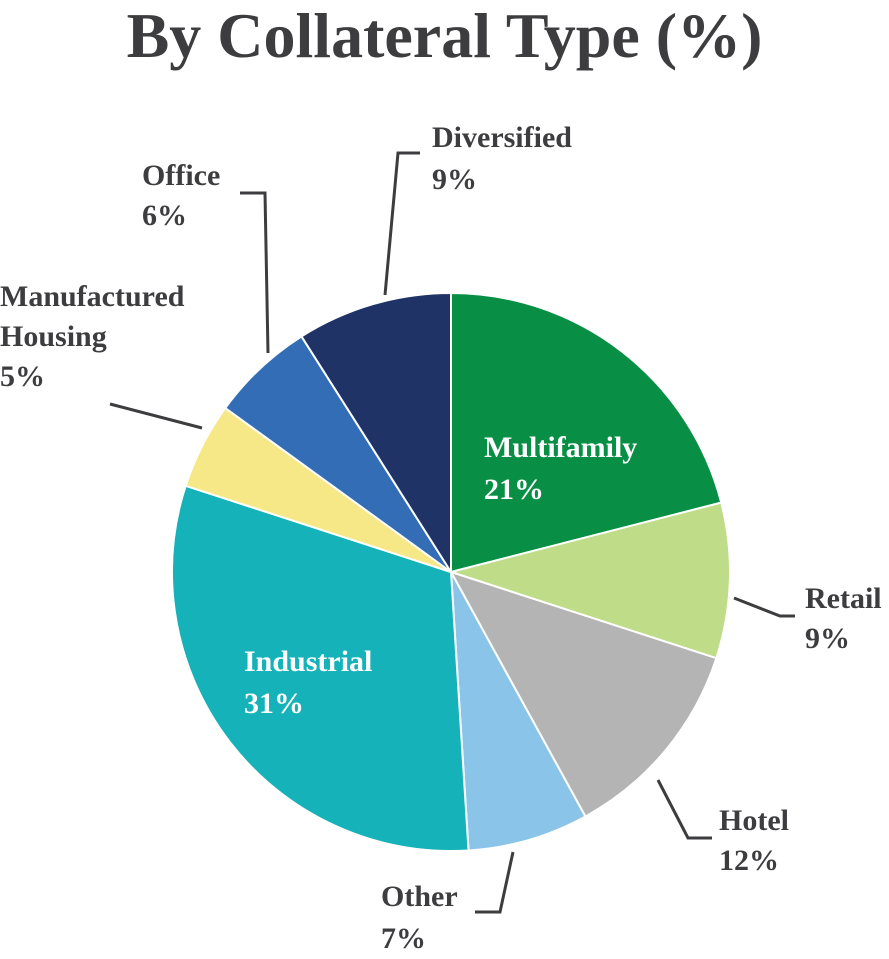 The width and height of the screenshot is (889, 959). I want to click on leader-line-diversified, so click(401, 223).